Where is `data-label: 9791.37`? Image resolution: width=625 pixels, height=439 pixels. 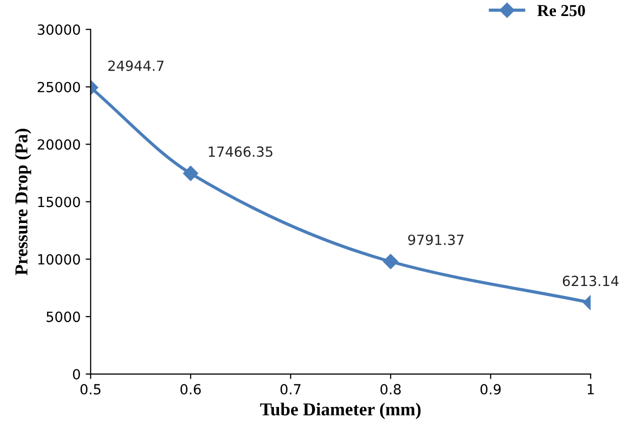 data-label: 9791.37 is located at coordinates (436, 240).